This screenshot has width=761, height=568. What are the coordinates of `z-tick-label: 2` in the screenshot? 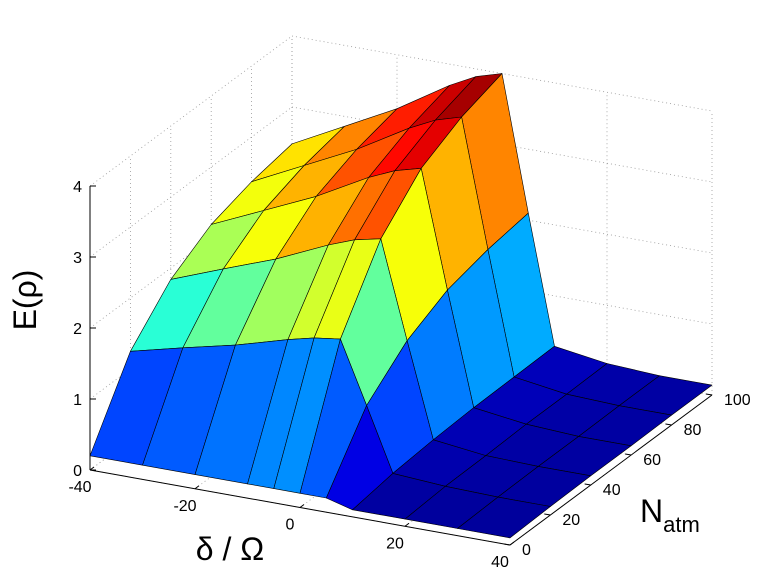 It's located at (77, 329).